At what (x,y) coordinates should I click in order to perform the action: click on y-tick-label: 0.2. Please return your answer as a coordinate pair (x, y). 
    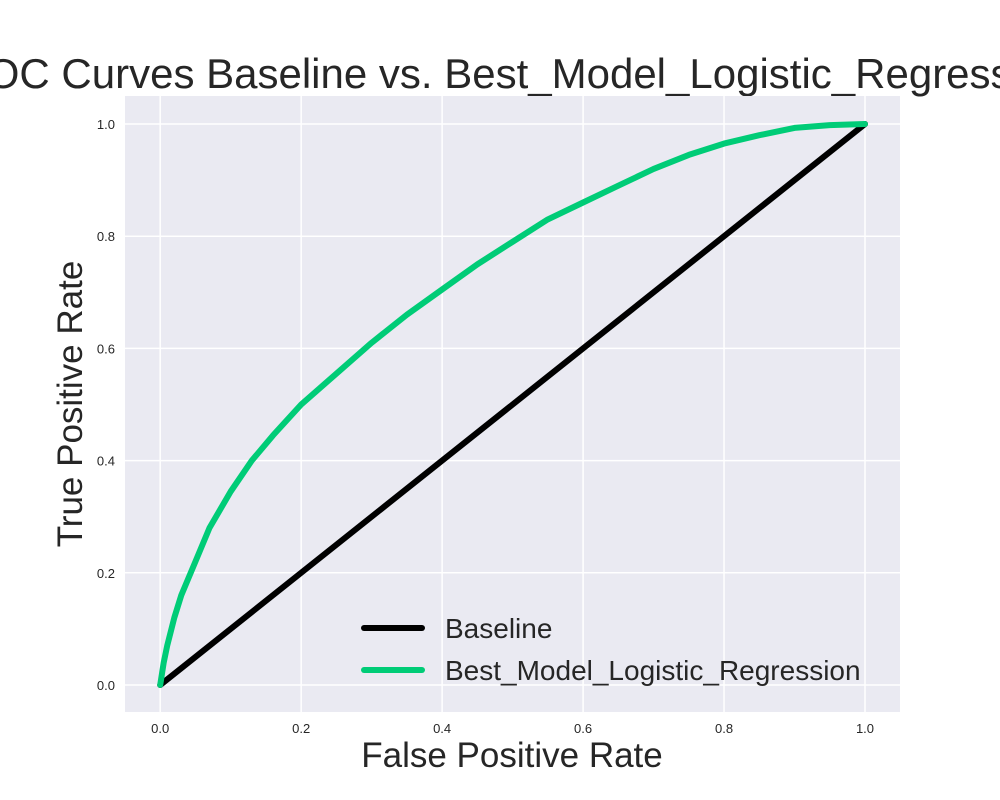
    Looking at the image, I should click on (106, 573).